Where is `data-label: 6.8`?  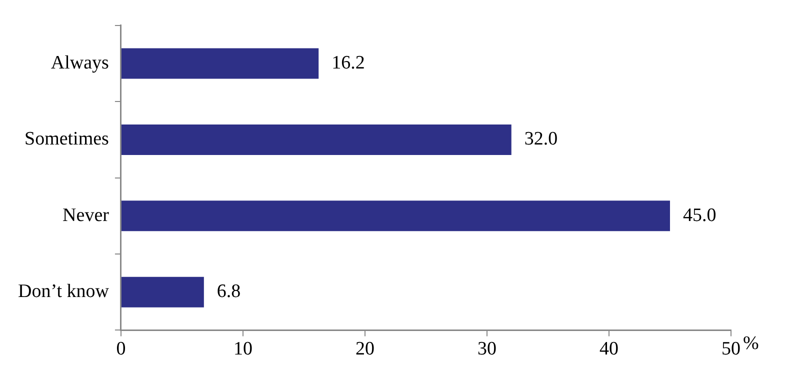 data-label: 6.8 is located at coordinates (228, 291).